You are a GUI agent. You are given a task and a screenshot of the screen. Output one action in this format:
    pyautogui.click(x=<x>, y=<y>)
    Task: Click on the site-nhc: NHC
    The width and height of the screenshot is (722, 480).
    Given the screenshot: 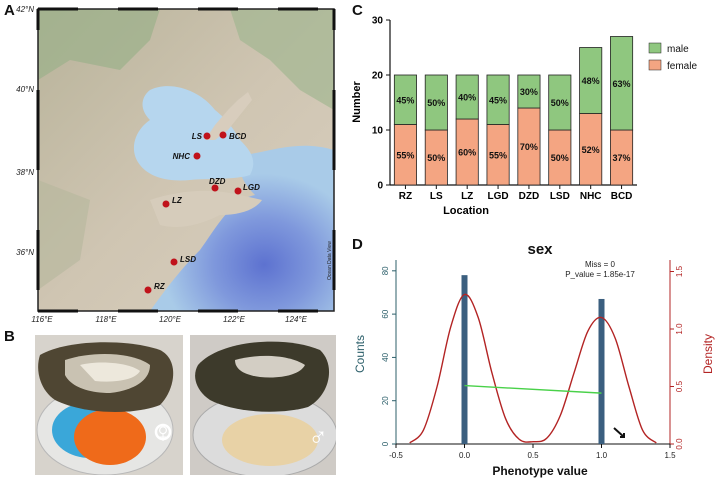 What is the action you would take?
    pyautogui.click(x=187, y=156)
    